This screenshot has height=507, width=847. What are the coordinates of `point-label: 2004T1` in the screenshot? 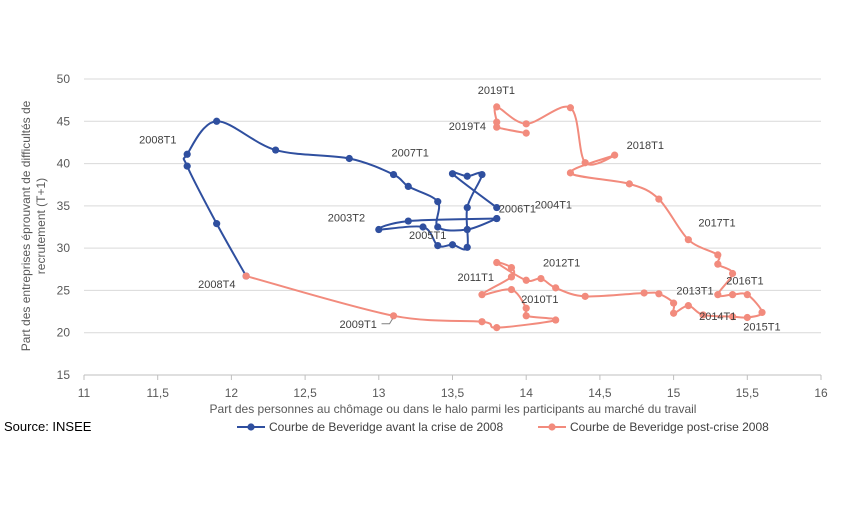 It's located at (553, 206).